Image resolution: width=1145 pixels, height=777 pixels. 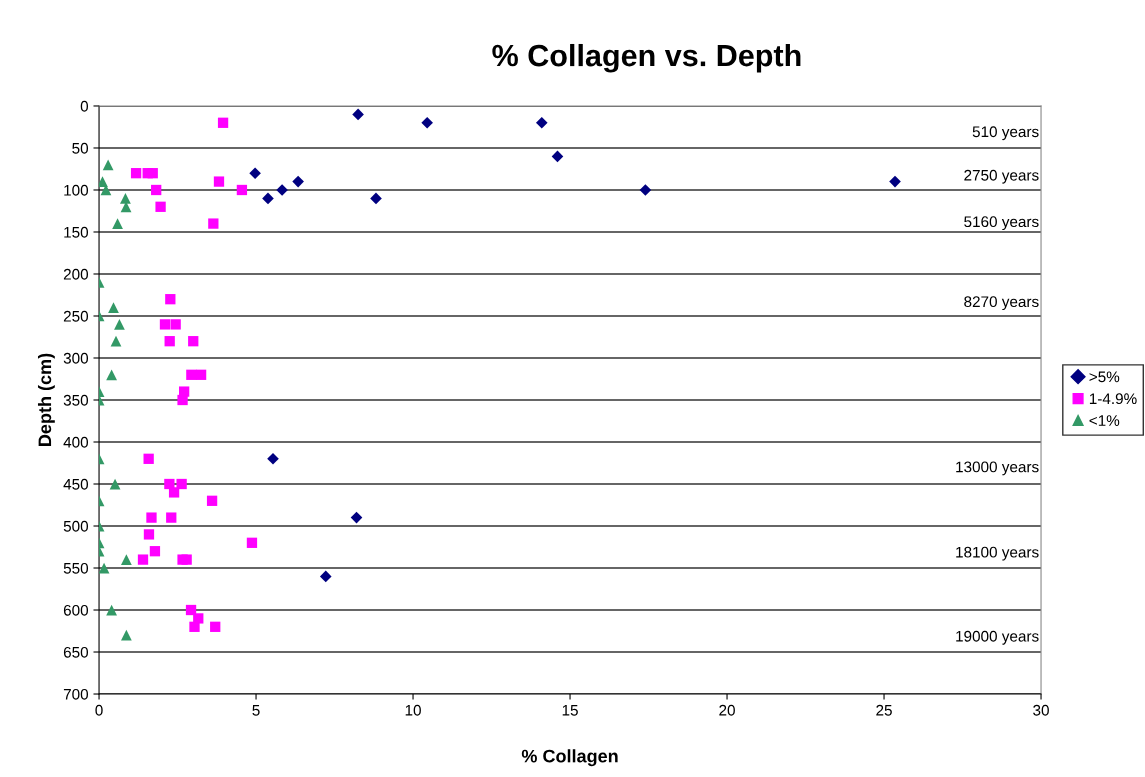 I want to click on x-axis-title: % Collagen, so click(x=569, y=758).